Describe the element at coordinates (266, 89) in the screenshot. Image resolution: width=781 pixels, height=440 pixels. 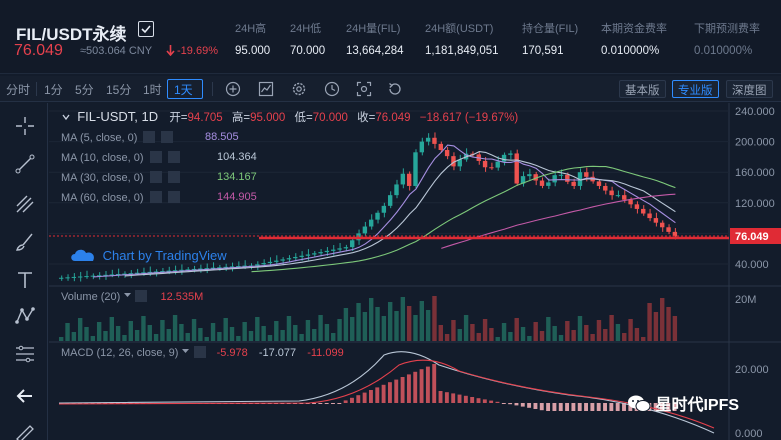
I see `indicators-icon` at that location.